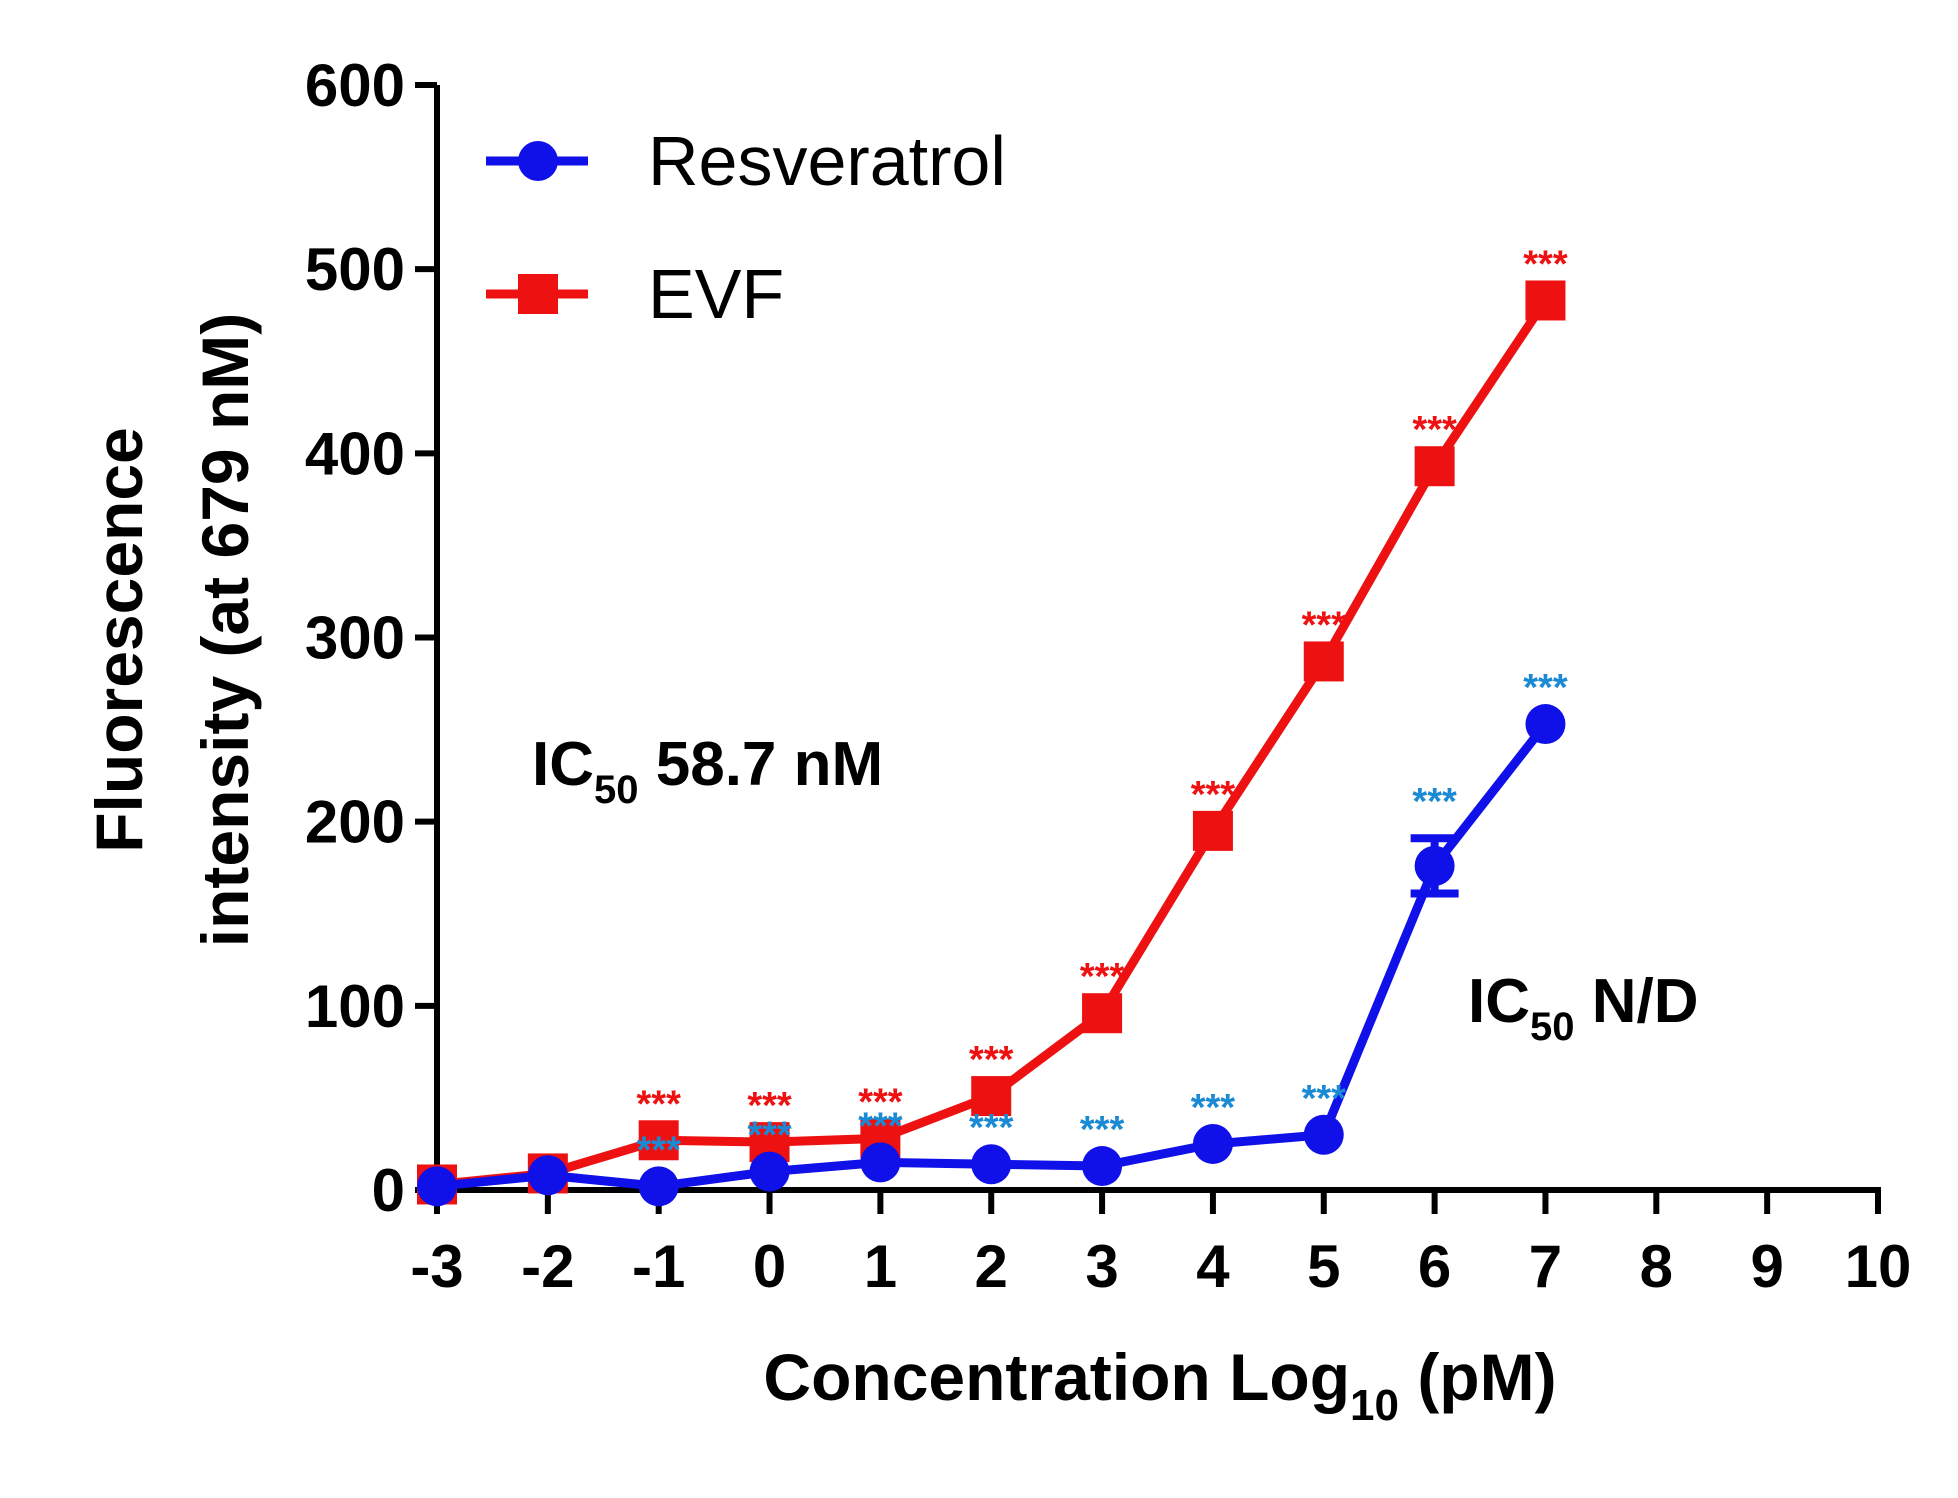 This screenshot has width=1958, height=1498. What do you see at coordinates (1499, 1001) in the screenshot?
I see `annotation-ic50-resveratrol-prefix: IC` at bounding box center [1499, 1001].